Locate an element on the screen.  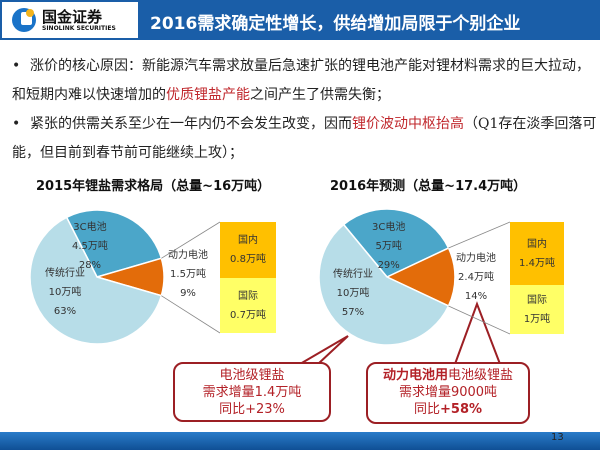
breakdown-domestic-2015: 国内 0.8万吨 is located at coordinates (248, 250).